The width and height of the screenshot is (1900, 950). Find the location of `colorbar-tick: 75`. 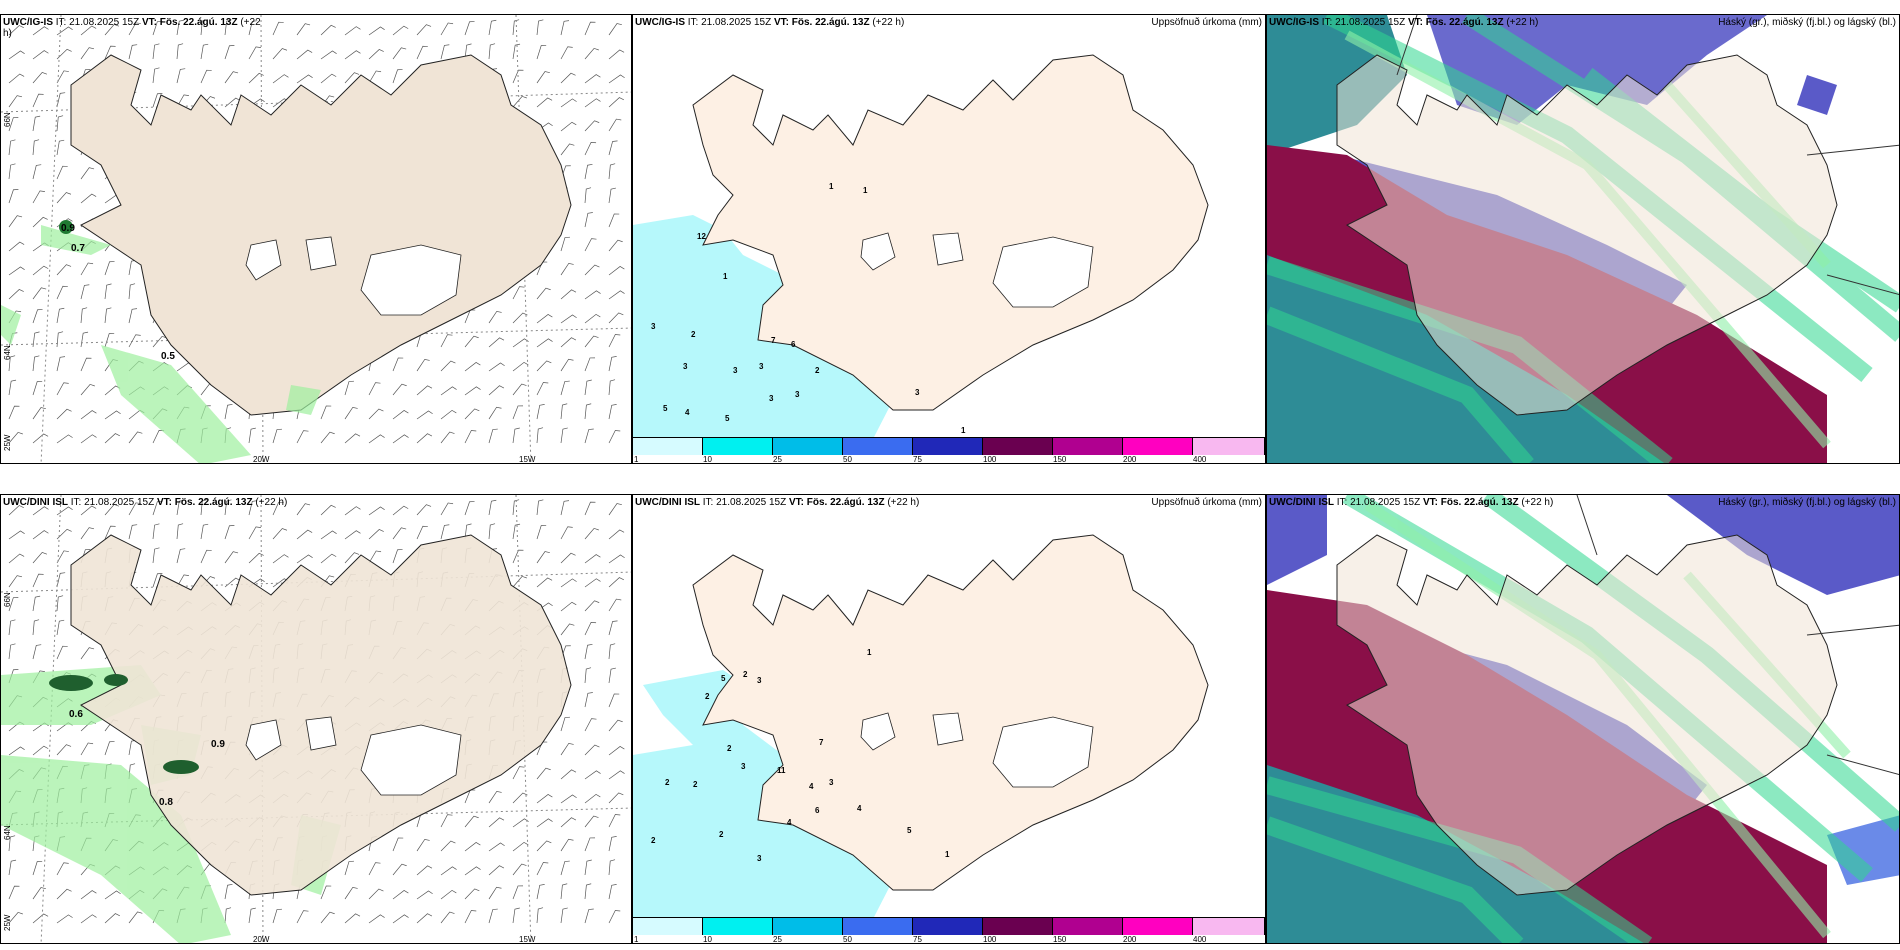

colorbar-tick: 75 is located at coordinates (917, 939).